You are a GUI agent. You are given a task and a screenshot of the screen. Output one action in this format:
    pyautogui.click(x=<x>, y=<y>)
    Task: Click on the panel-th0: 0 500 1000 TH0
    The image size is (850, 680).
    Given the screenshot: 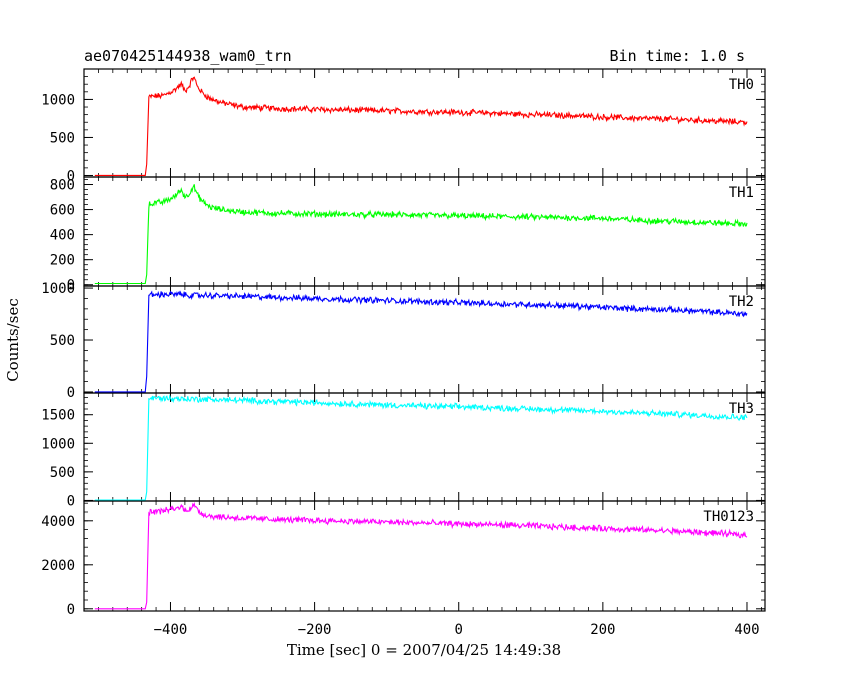 What is the action you would take?
    pyautogui.click(x=403, y=126)
    